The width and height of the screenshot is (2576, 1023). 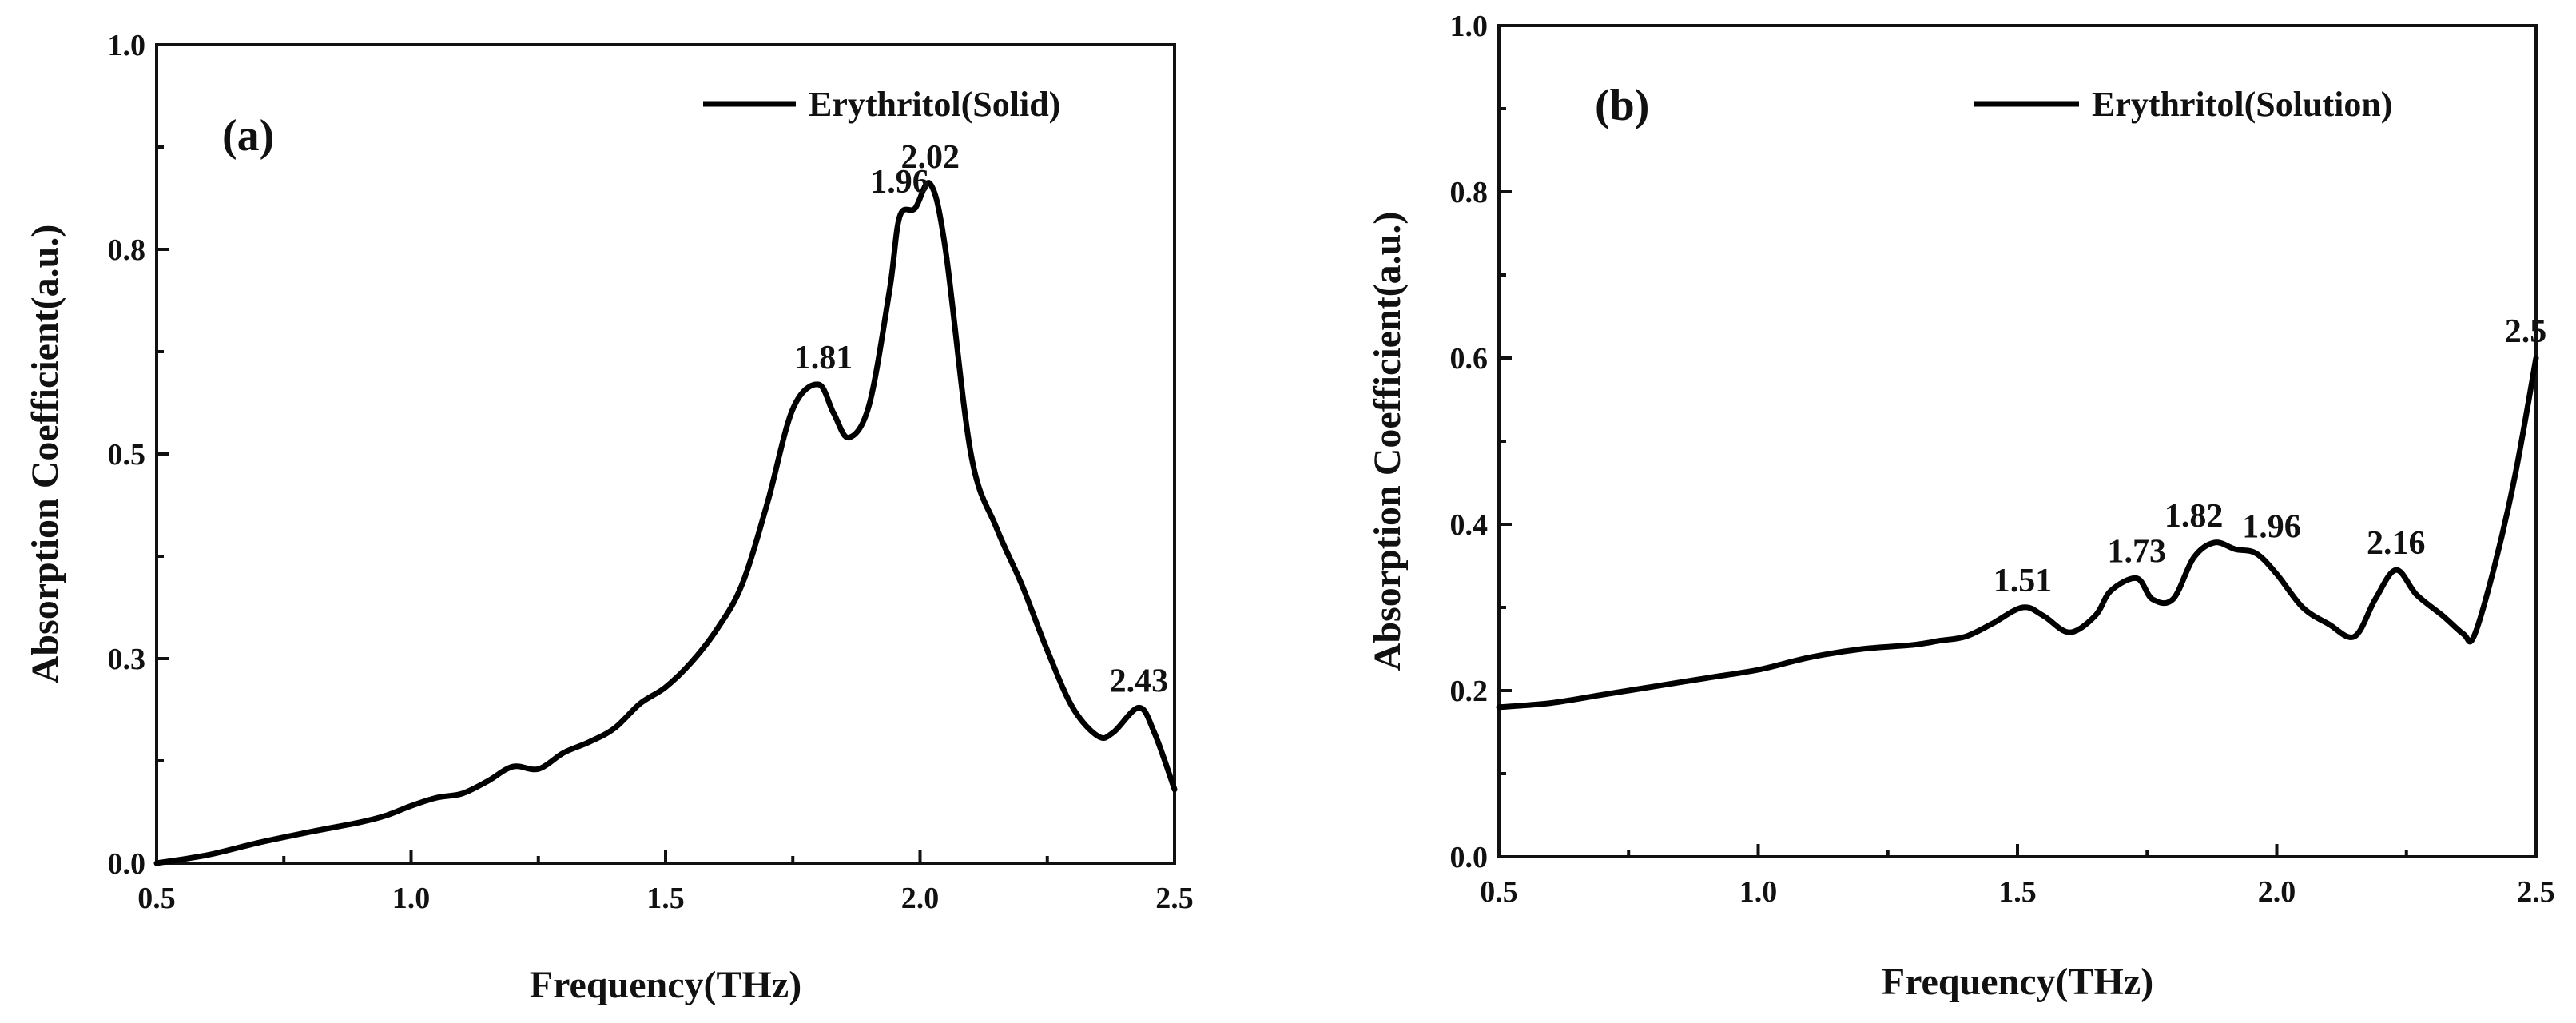 I want to click on y-tick-label-a-4: 1.0, so click(x=127, y=45).